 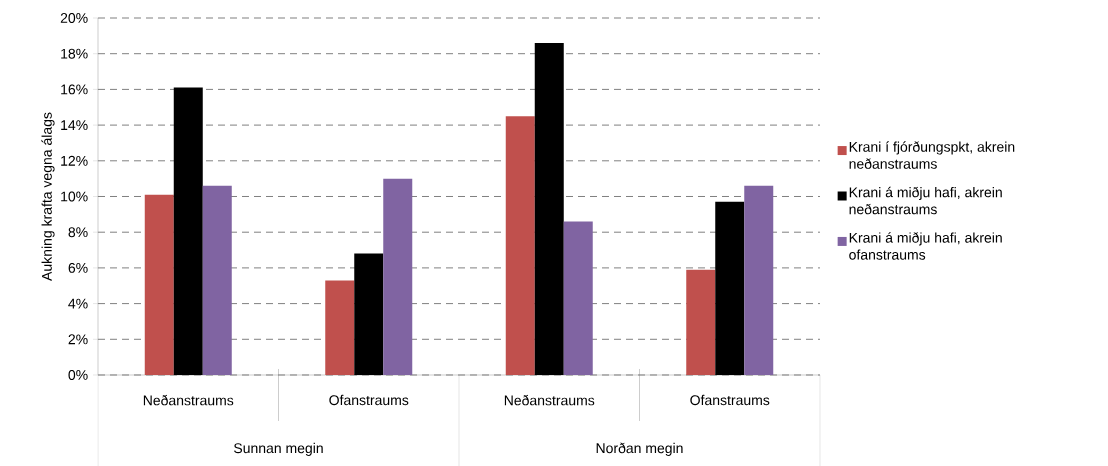 What do you see at coordinates (278, 449) in the screenshot?
I see `text: Sunnan megin` at bounding box center [278, 449].